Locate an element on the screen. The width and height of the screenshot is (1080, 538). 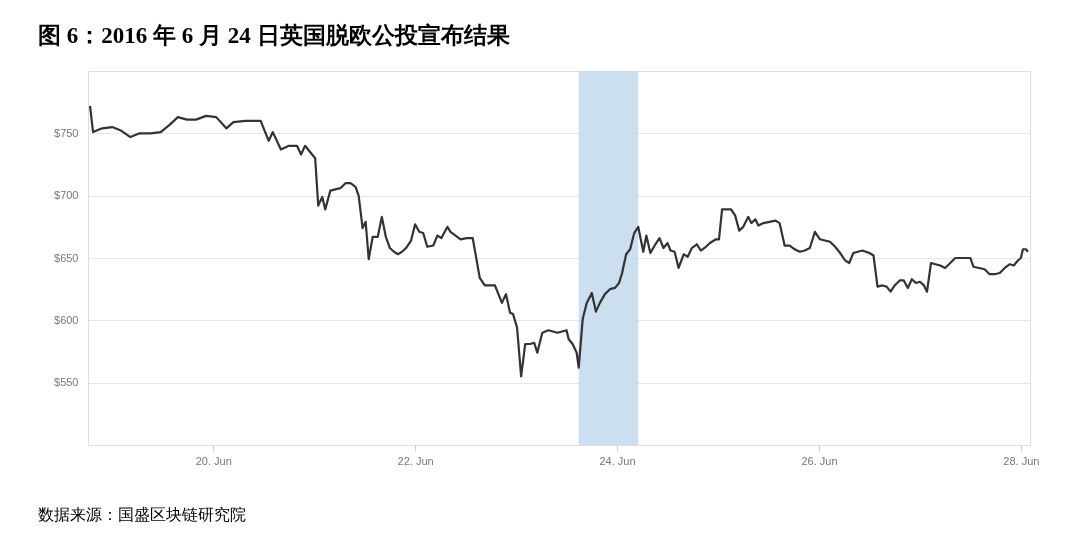
x-tick-label: 28. Jun is located at coordinates (1021, 460).